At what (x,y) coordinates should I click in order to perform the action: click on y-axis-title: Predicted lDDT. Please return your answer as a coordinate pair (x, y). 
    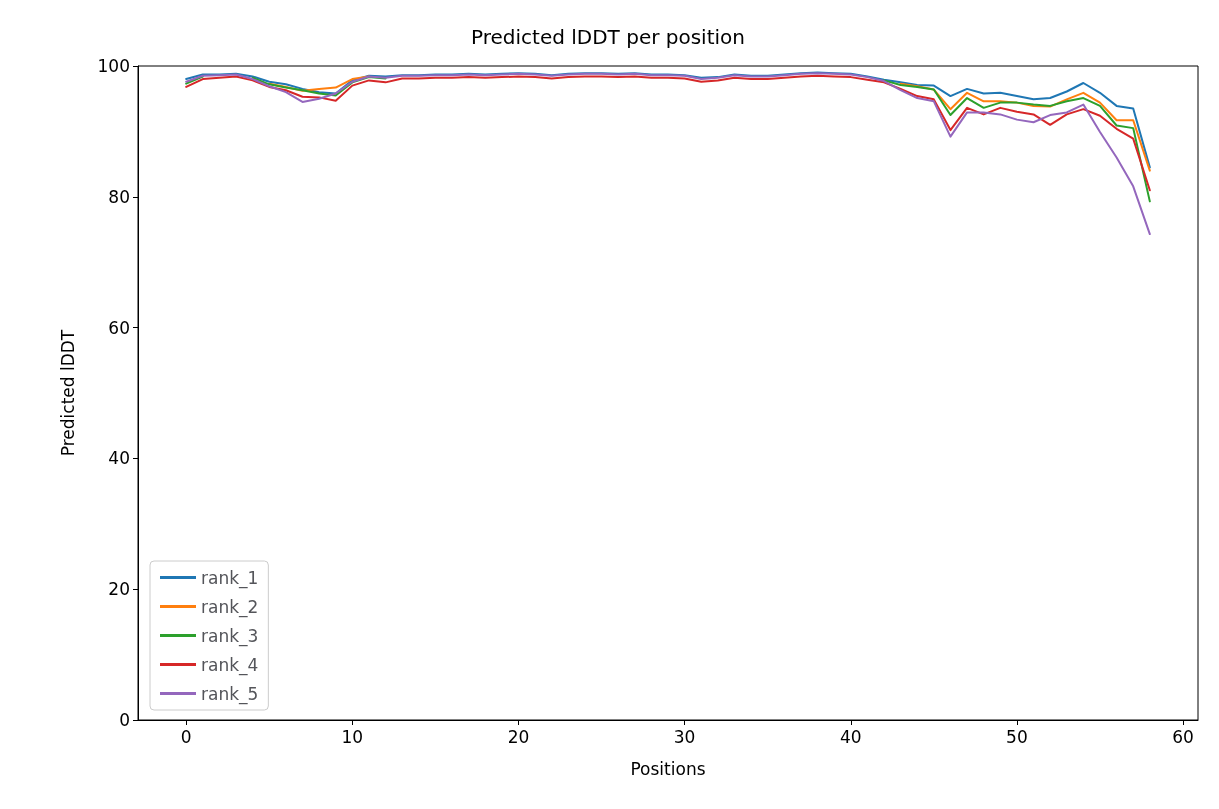
    Looking at the image, I should click on (67, 393).